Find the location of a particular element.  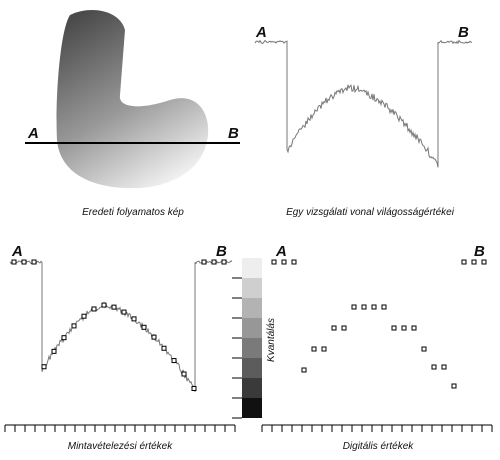

continuous-image is located at coordinates (132, 99).